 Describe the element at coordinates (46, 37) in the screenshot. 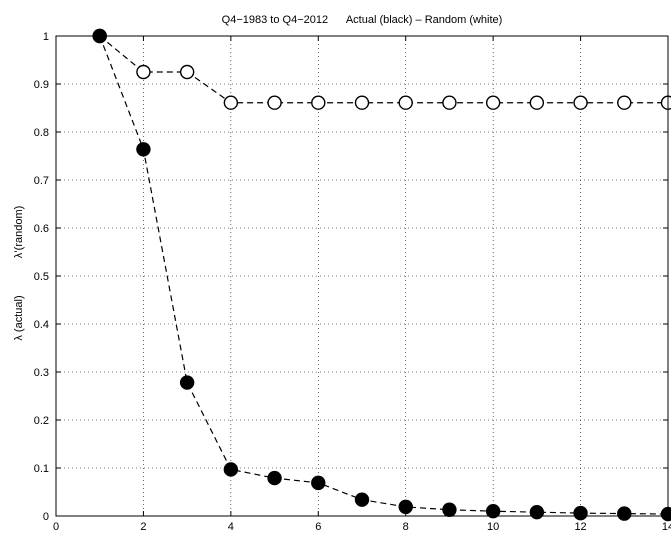

I see `y-tick-label: 1` at that location.